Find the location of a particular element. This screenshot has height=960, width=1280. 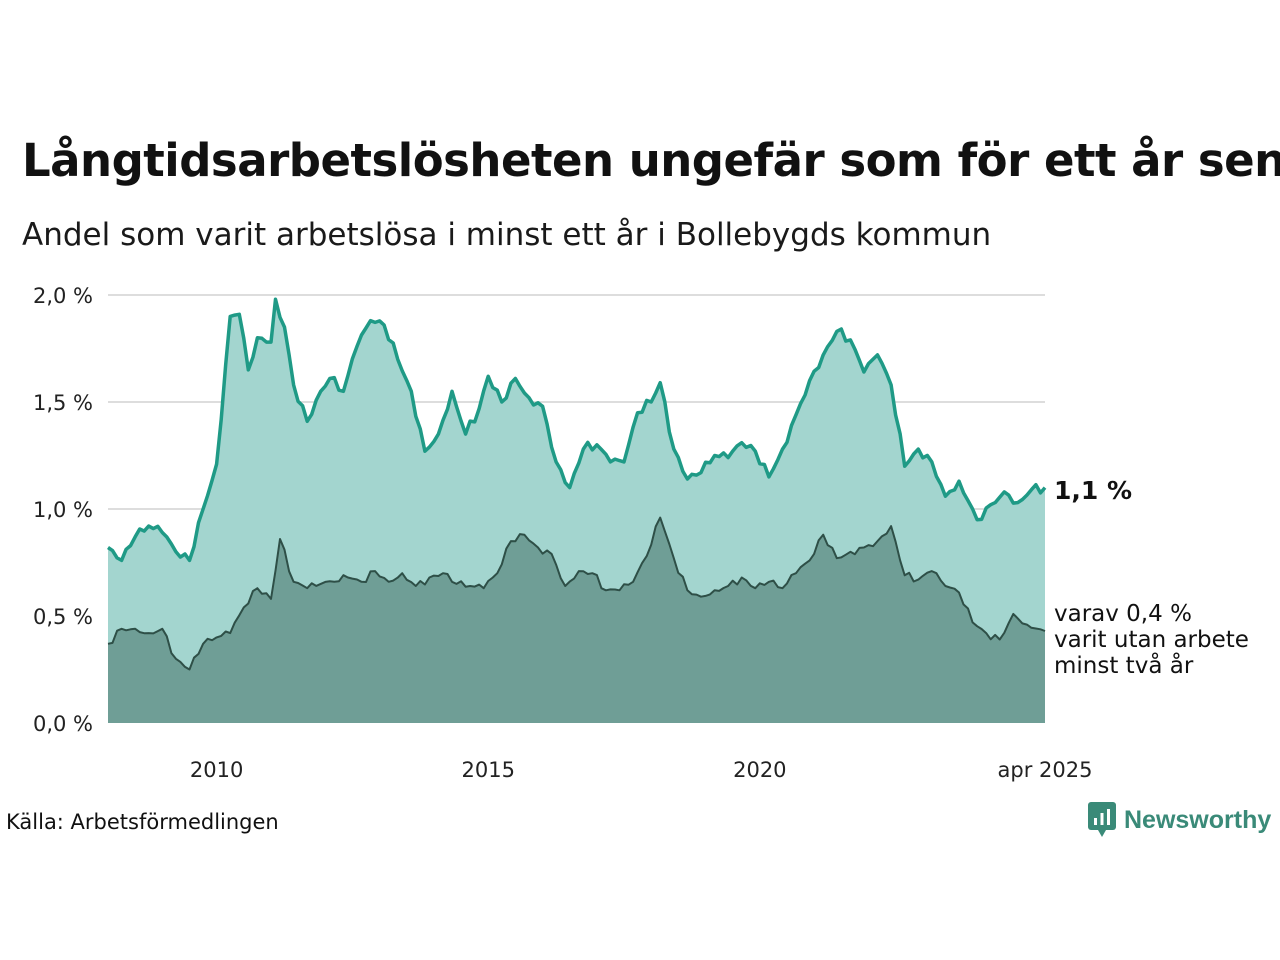

x-tick-label: 2015 is located at coordinates (488, 770).